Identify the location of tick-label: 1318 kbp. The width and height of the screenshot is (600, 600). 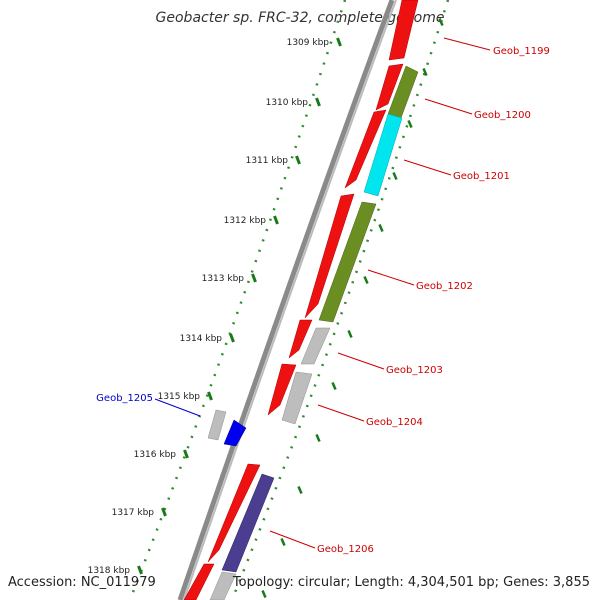
(109, 571).